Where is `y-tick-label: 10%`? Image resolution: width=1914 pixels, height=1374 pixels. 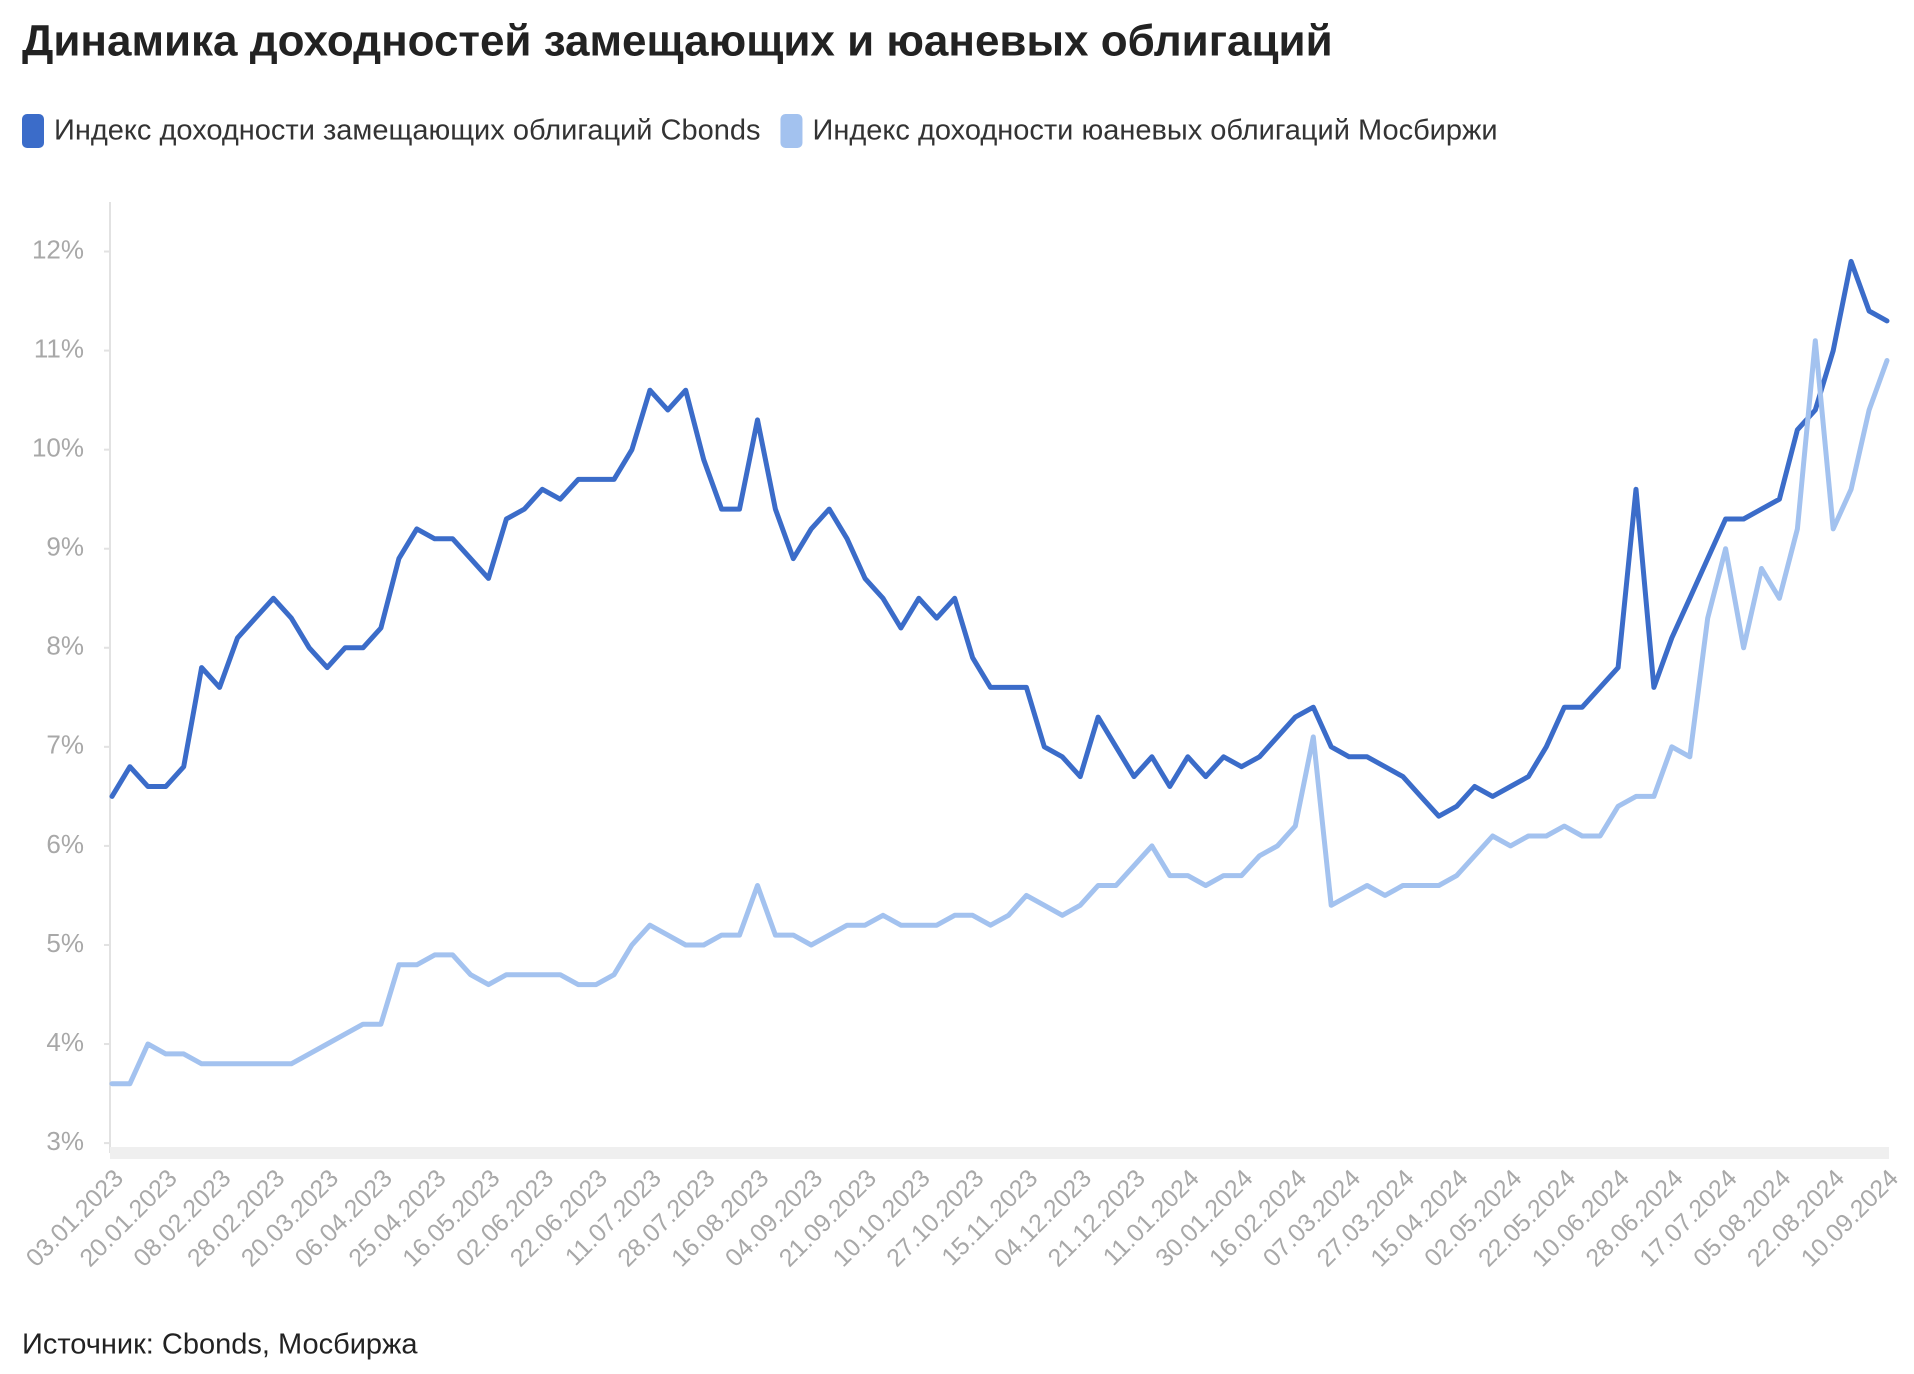
y-tick-label: 10% is located at coordinates (58, 448).